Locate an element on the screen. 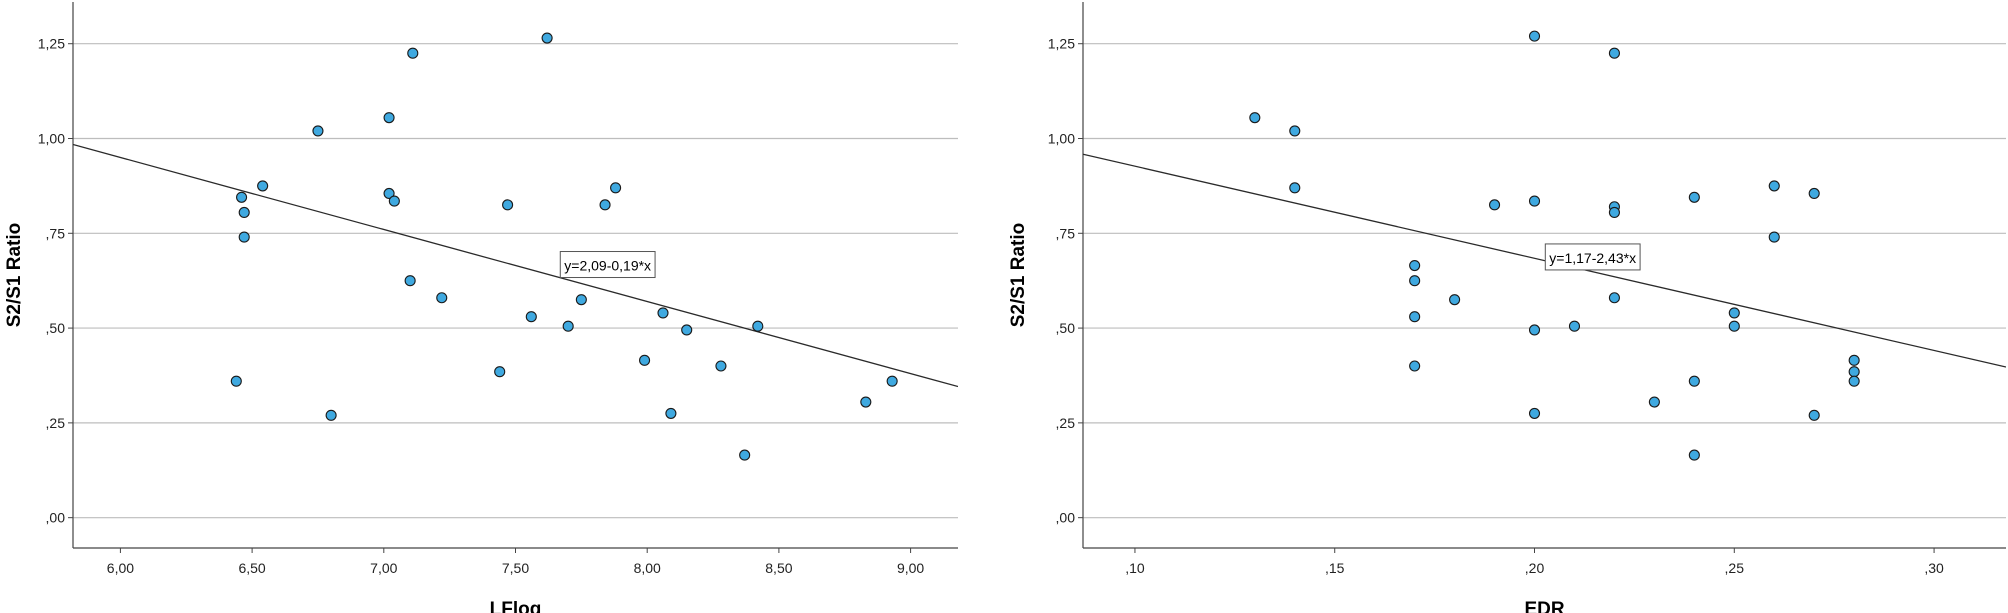 The width and height of the screenshot is (2008, 613). x-tick-label: ,10 is located at coordinates (1135, 568).